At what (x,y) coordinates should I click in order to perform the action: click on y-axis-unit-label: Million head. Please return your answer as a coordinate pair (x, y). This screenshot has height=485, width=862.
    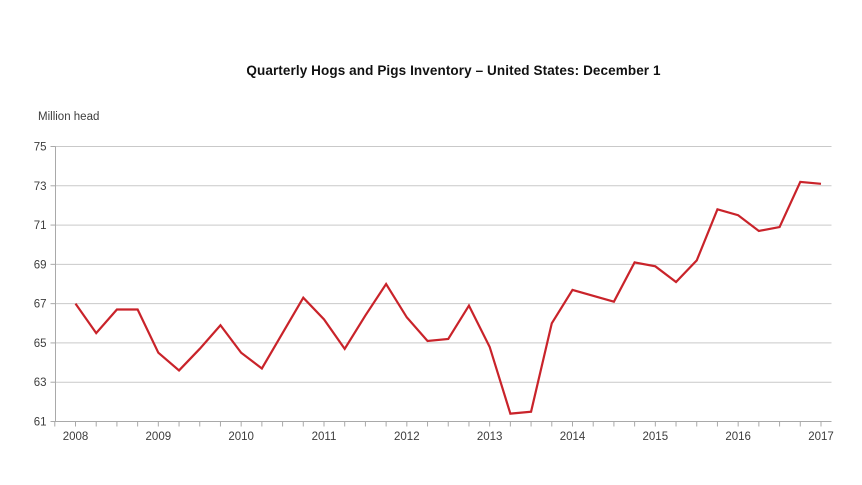
    Looking at the image, I should click on (69, 117).